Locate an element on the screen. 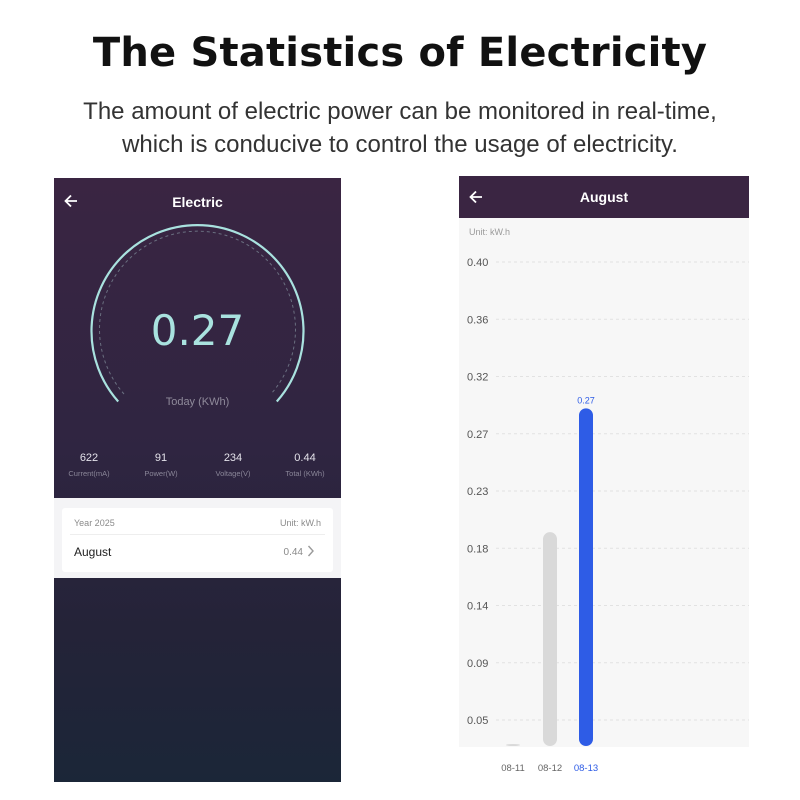 The height and width of the screenshot is (800, 800). screen-title: Electric is located at coordinates (197, 202).